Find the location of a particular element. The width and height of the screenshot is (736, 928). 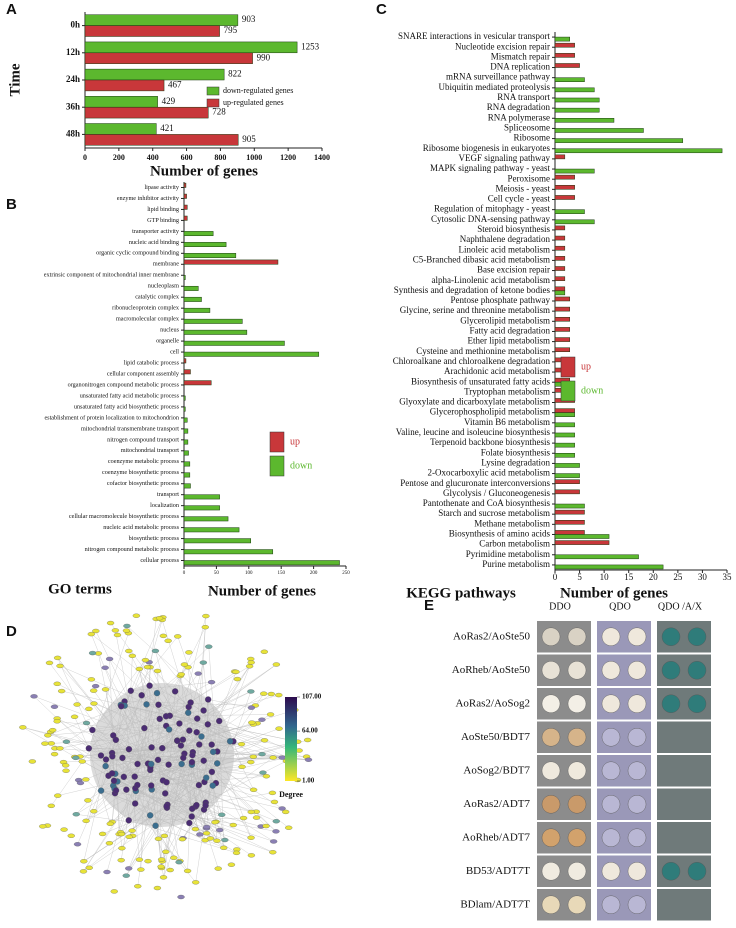

y-tick-label: nitrogen compound metabolic process is located at coordinates (132, 549).